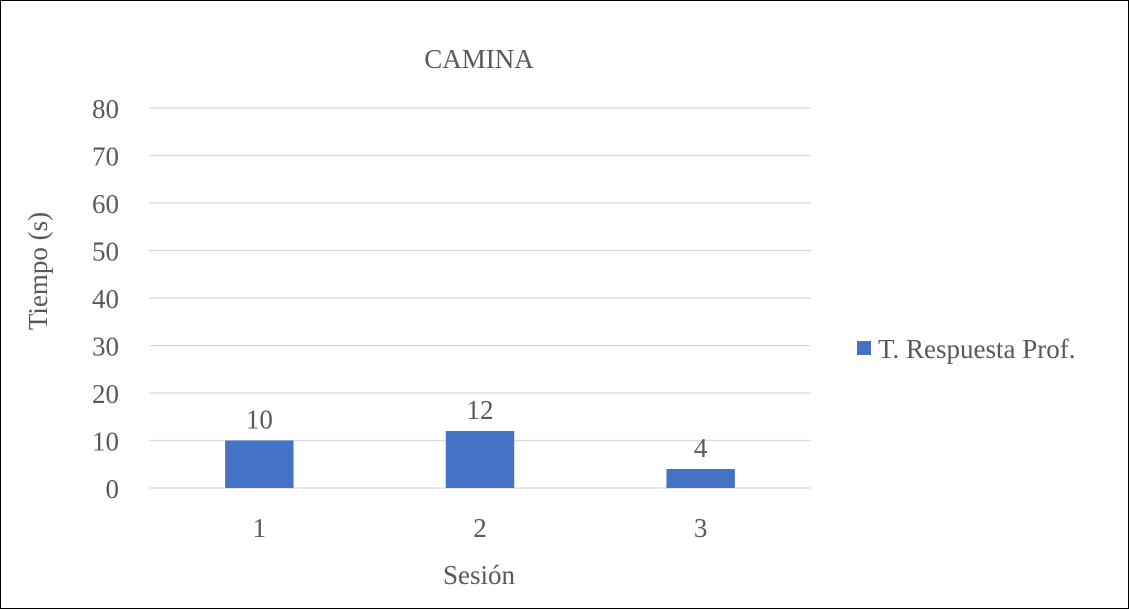 The width and height of the screenshot is (1129, 610). What do you see at coordinates (701, 528) in the screenshot?
I see `x-tick-label: 3` at bounding box center [701, 528].